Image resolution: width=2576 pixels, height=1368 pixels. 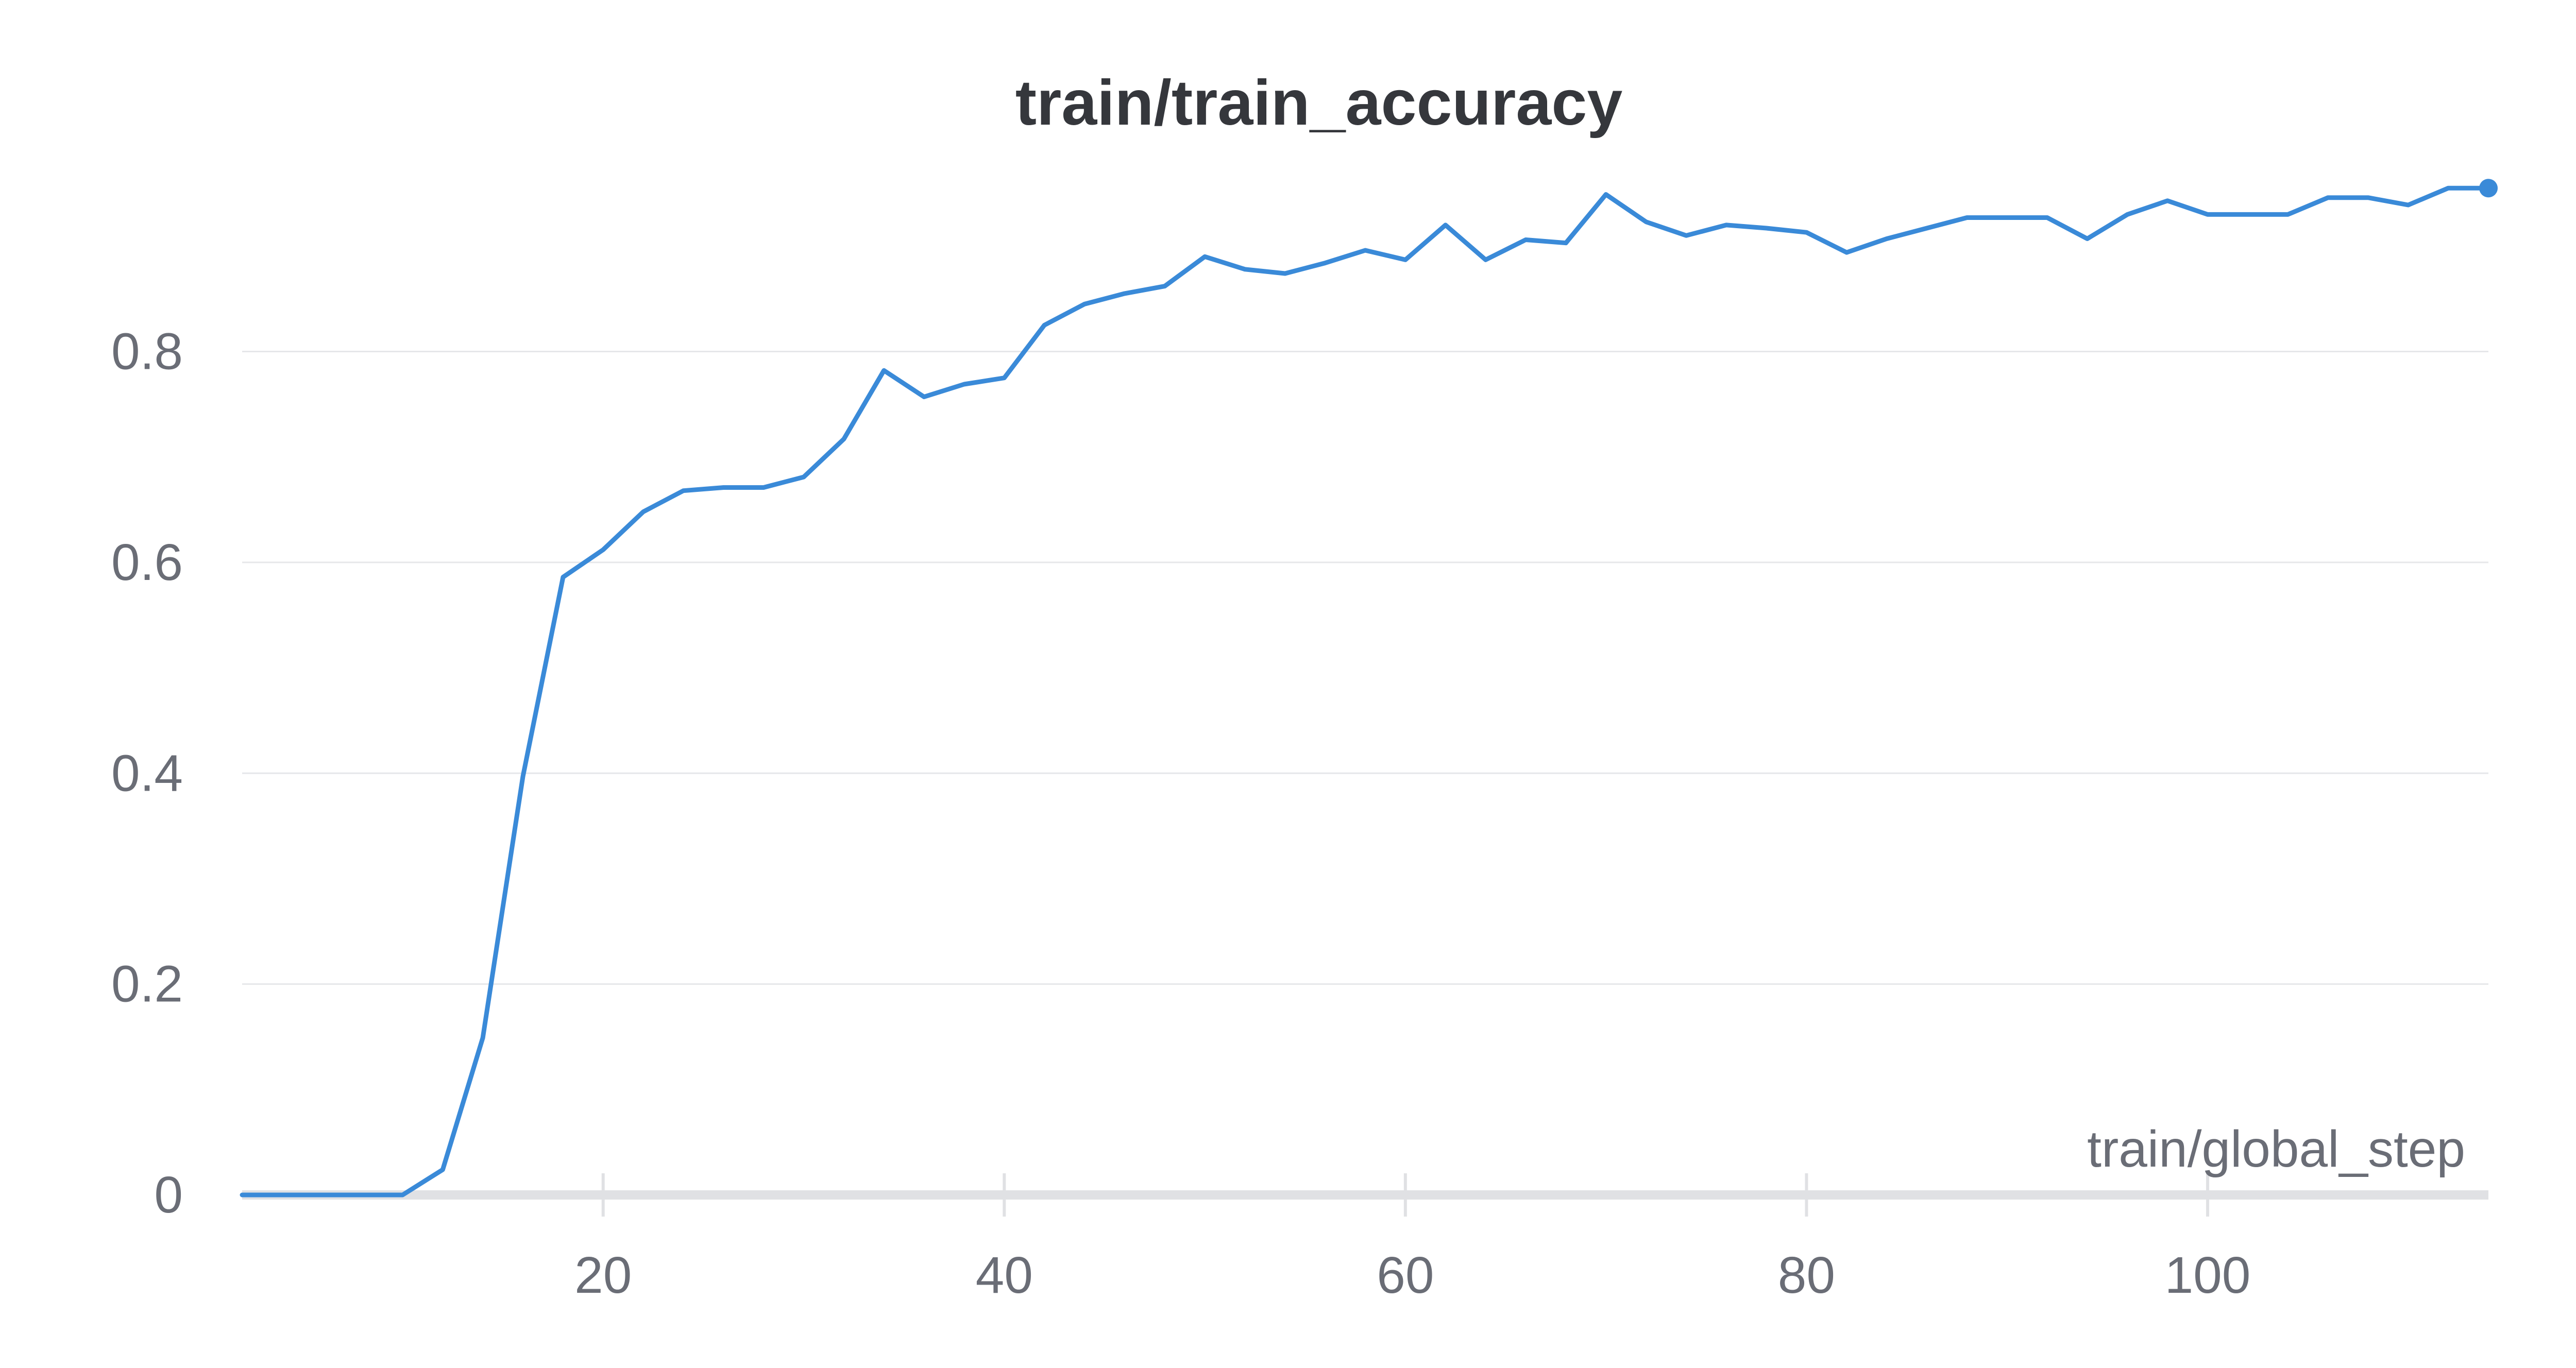 What do you see at coordinates (603, 1275) in the screenshot?
I see `x-tick-label: 20` at bounding box center [603, 1275].